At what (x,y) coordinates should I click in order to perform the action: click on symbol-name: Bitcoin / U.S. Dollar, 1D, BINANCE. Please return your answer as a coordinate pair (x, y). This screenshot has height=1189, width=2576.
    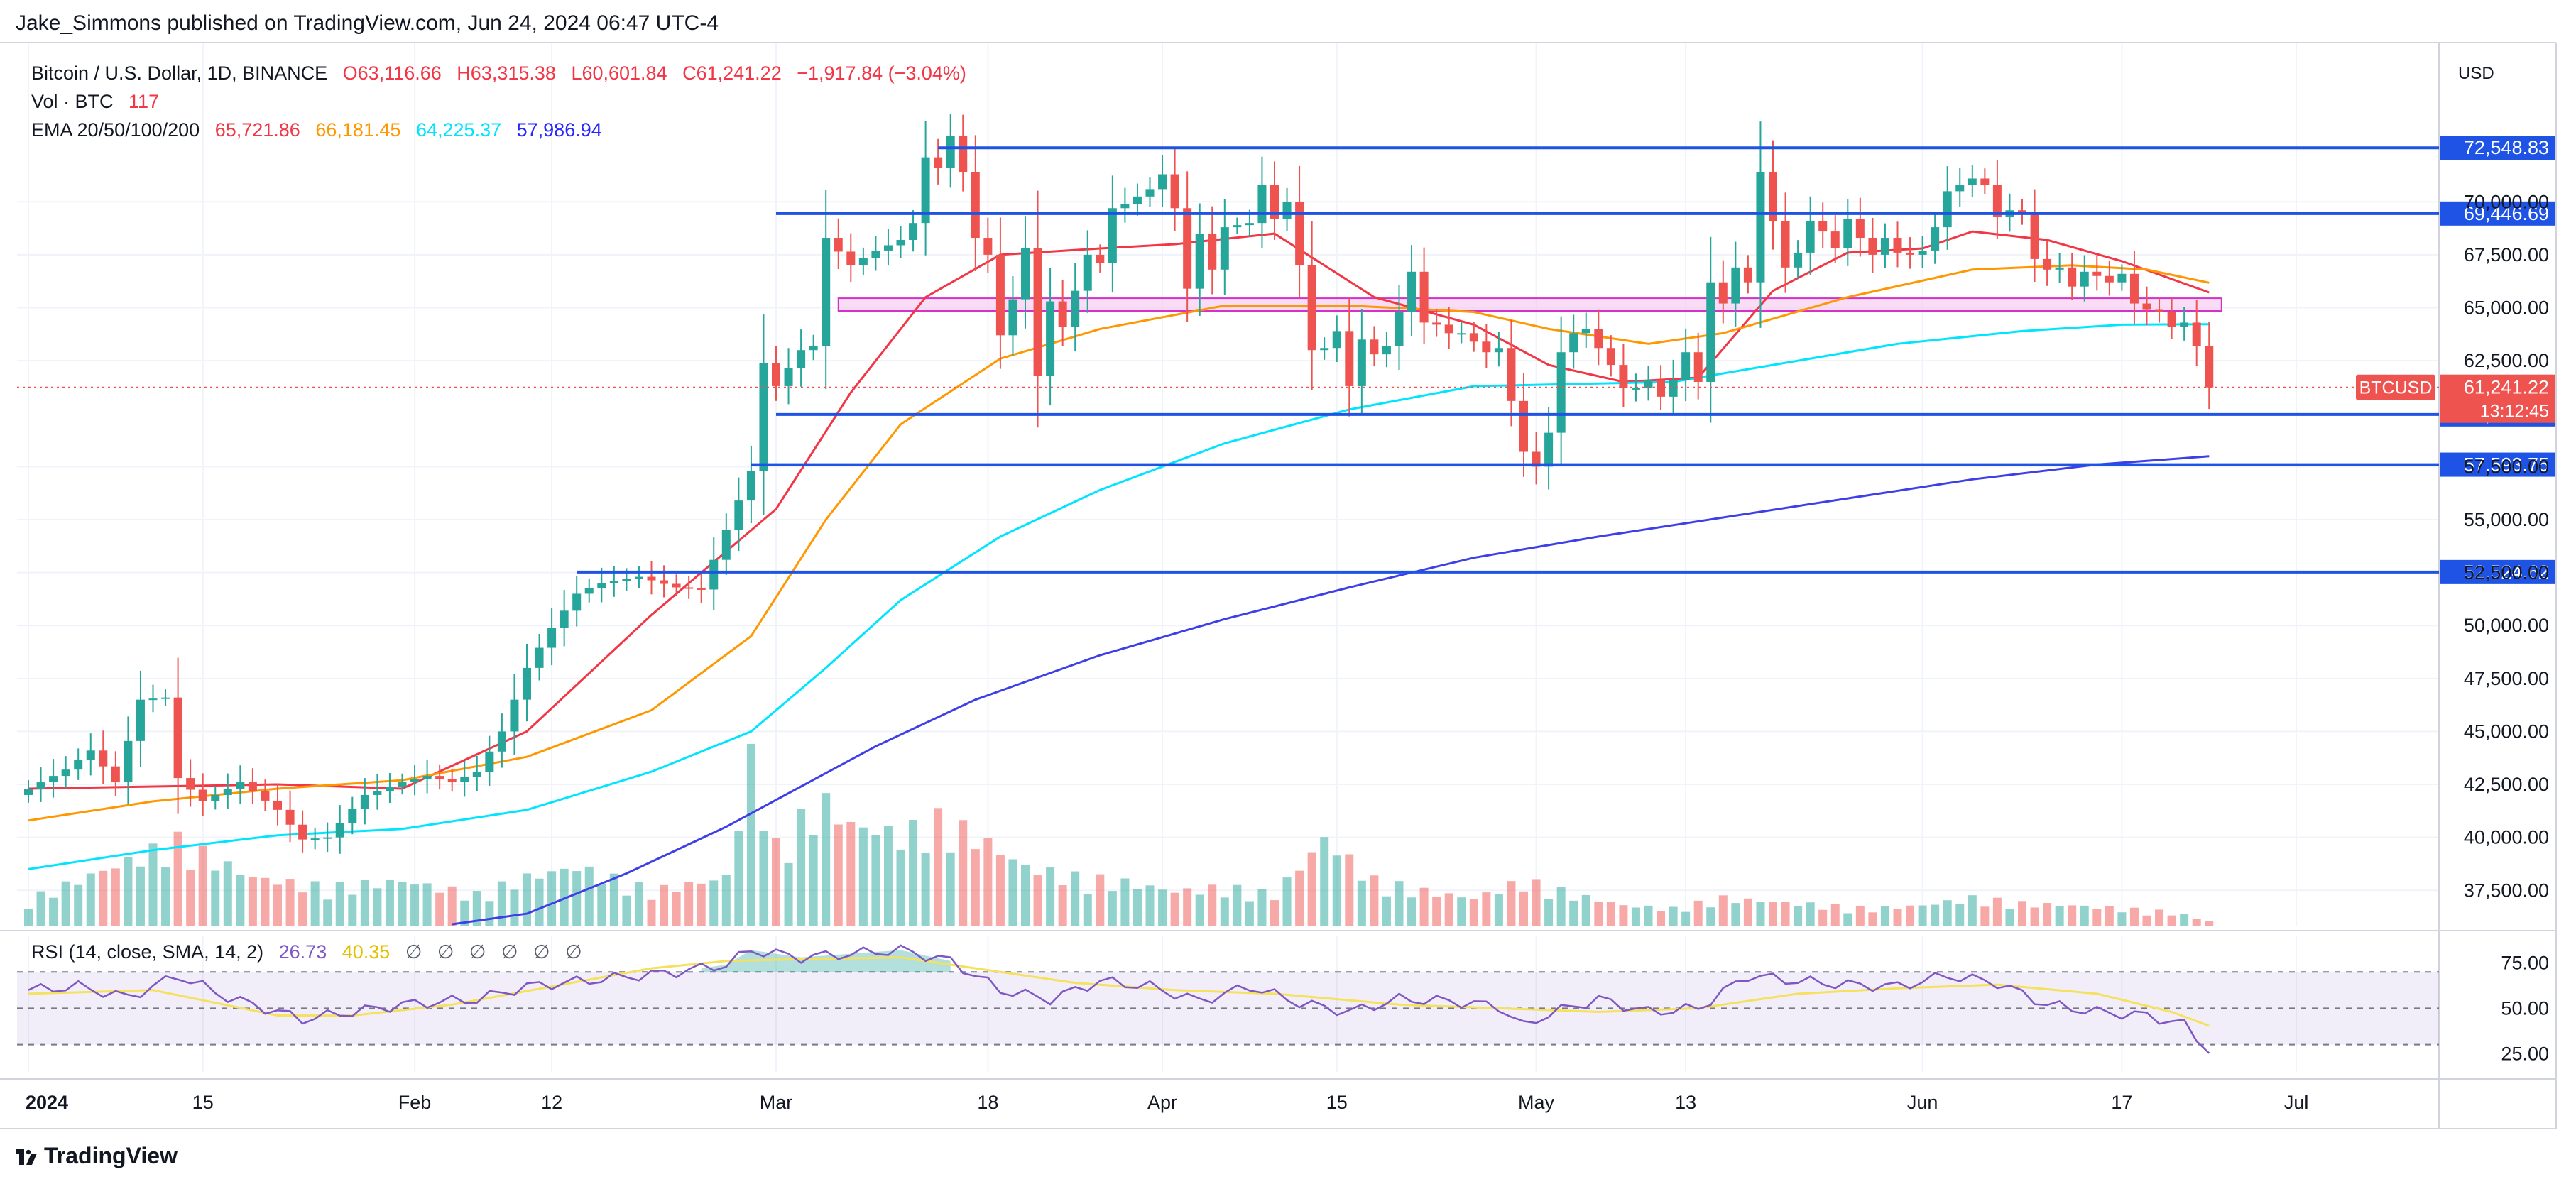
    Looking at the image, I should click on (179, 73).